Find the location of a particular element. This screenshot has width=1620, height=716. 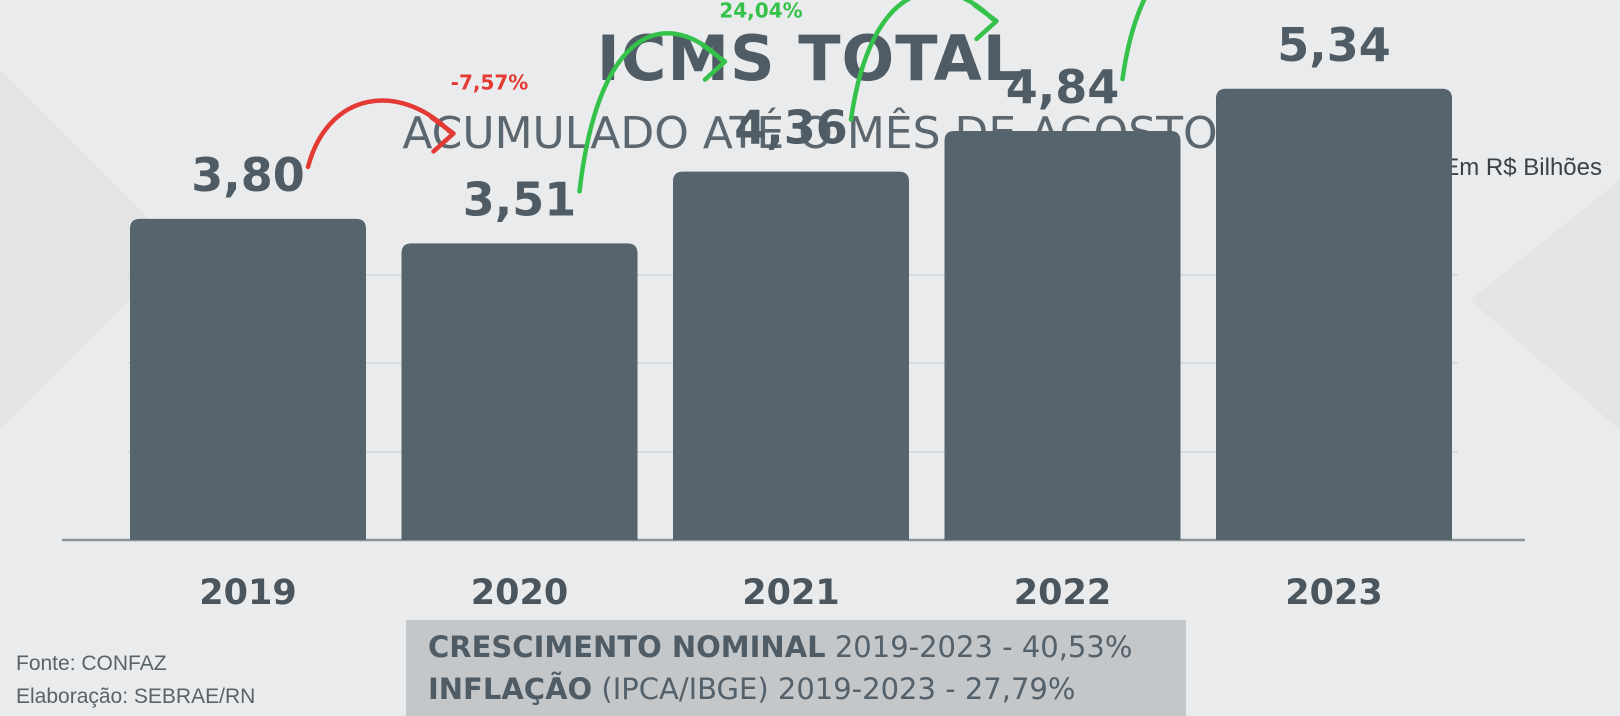

bar-2021 is located at coordinates (791, 355).